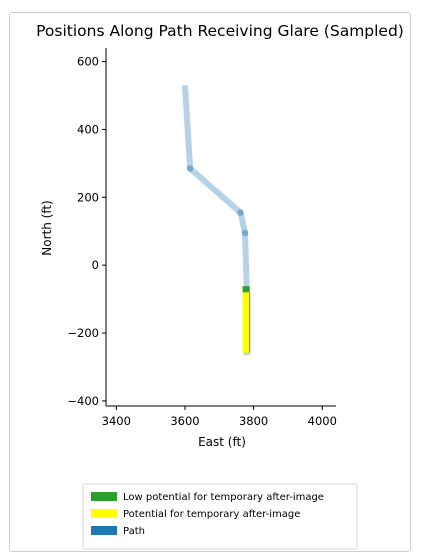 This screenshot has height=560, width=421. I want to click on y-axis-label: North (ft), so click(47, 227).